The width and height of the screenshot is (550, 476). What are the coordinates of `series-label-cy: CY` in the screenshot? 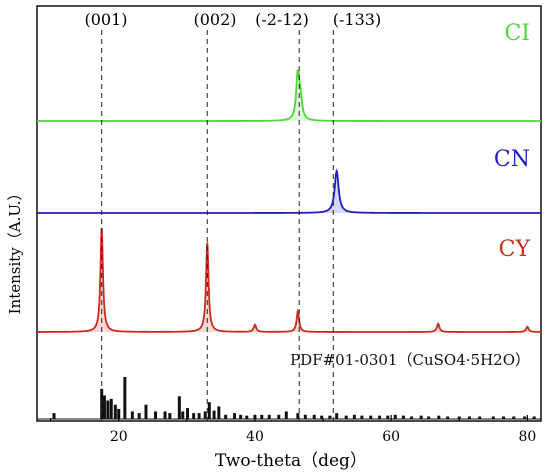 It's located at (515, 249).